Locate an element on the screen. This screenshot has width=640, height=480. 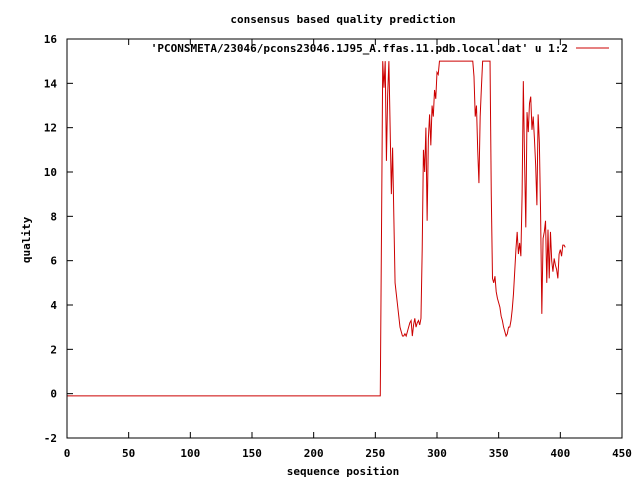
y-tick-label: 16 is located at coordinates (51, 39).